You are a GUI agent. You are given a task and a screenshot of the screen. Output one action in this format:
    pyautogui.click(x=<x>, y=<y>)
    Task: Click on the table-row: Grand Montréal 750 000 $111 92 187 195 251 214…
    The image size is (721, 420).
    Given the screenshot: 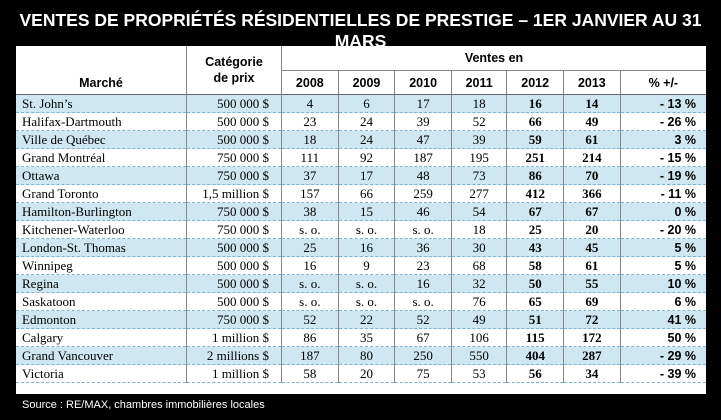 What is the action you would take?
    pyautogui.click(x=361, y=157)
    